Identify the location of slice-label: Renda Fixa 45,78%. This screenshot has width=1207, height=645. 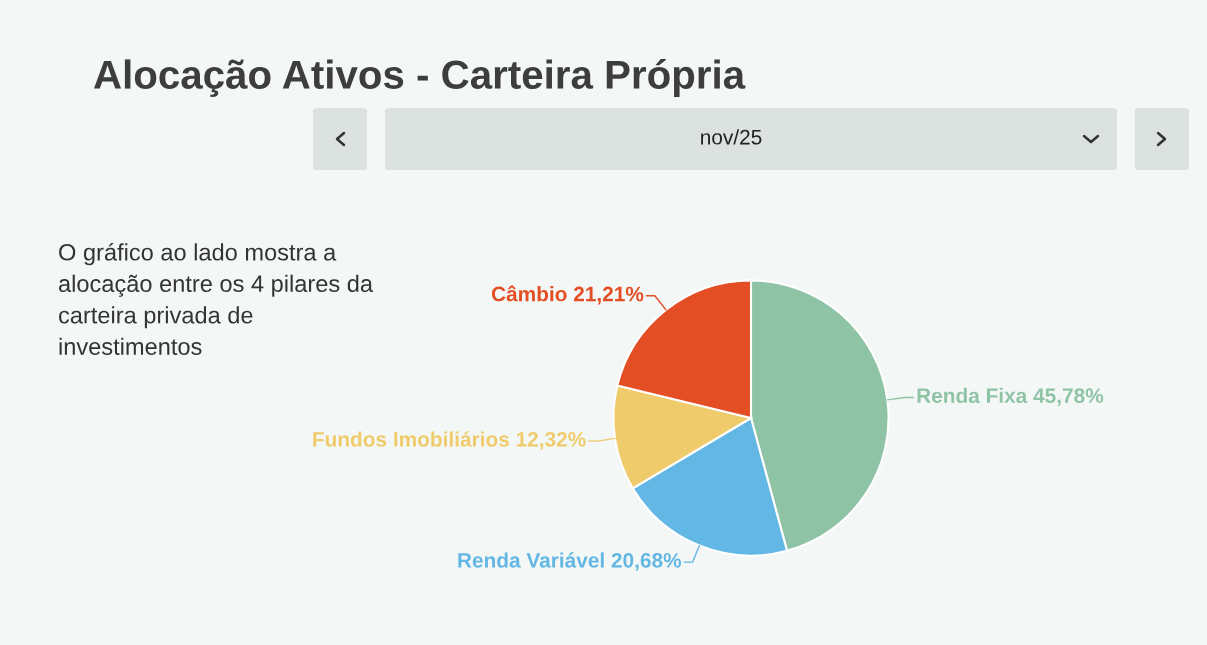
(1010, 397).